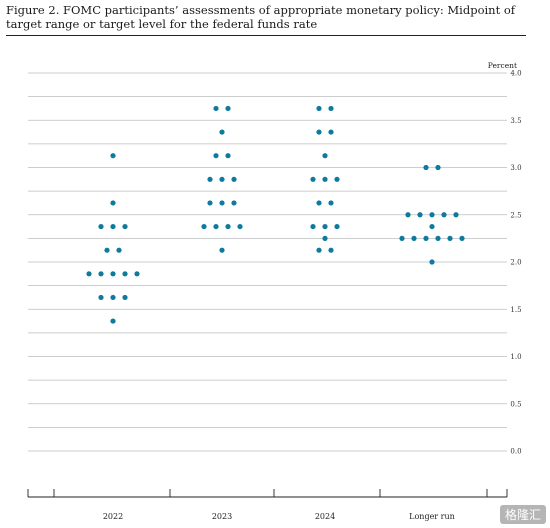 The width and height of the screenshot is (550, 528). I want to click on y-tick-label: 2.5, so click(515, 215).